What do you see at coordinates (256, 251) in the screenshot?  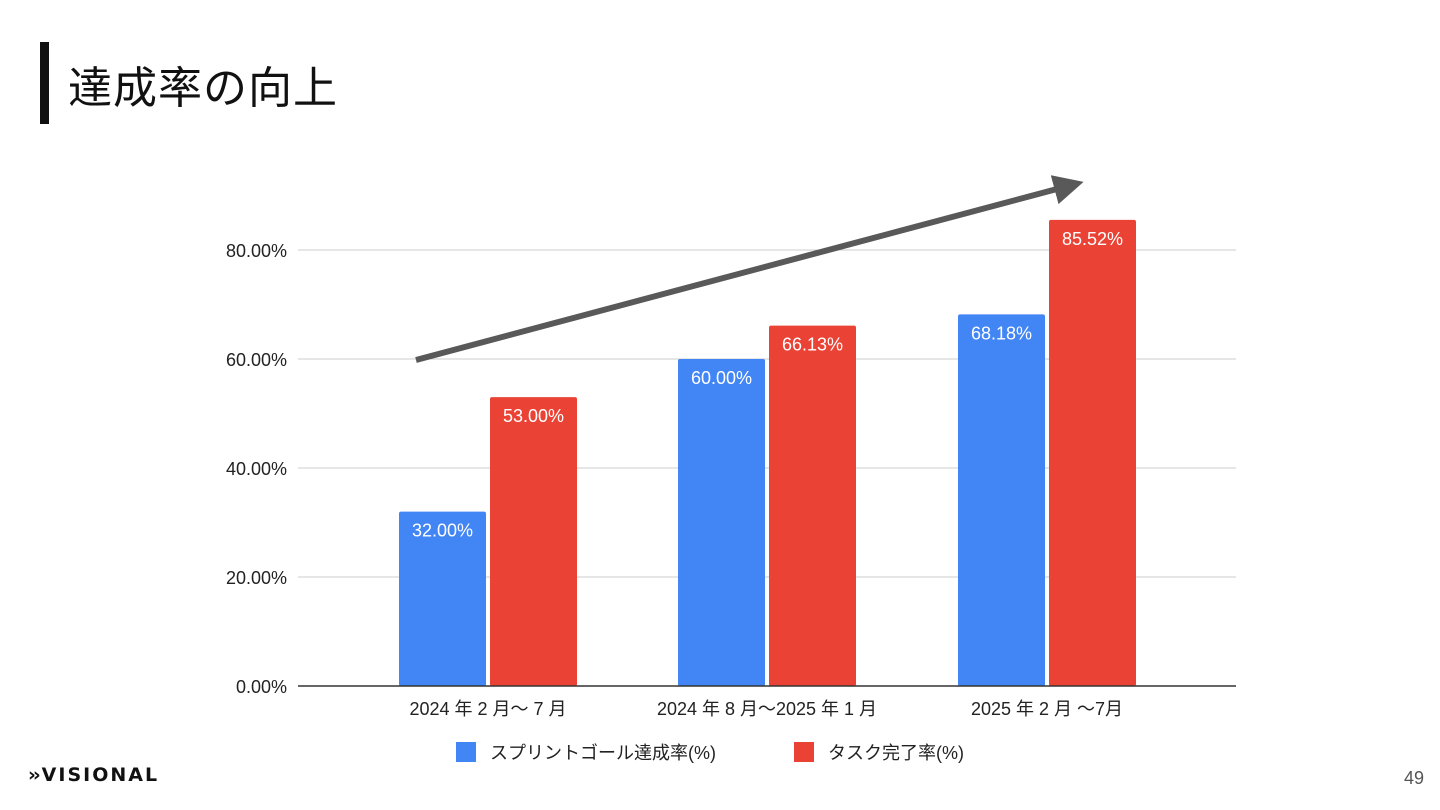 I see `y-tick-label: 80.00%` at bounding box center [256, 251].